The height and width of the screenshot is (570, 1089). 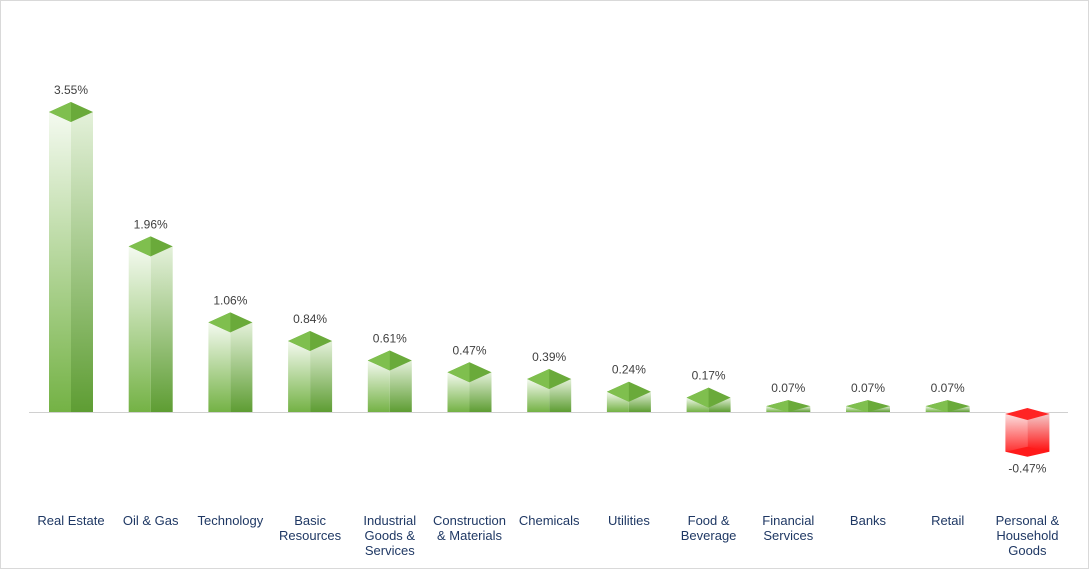 I want to click on category-label: Financial Services, so click(x=788, y=528).